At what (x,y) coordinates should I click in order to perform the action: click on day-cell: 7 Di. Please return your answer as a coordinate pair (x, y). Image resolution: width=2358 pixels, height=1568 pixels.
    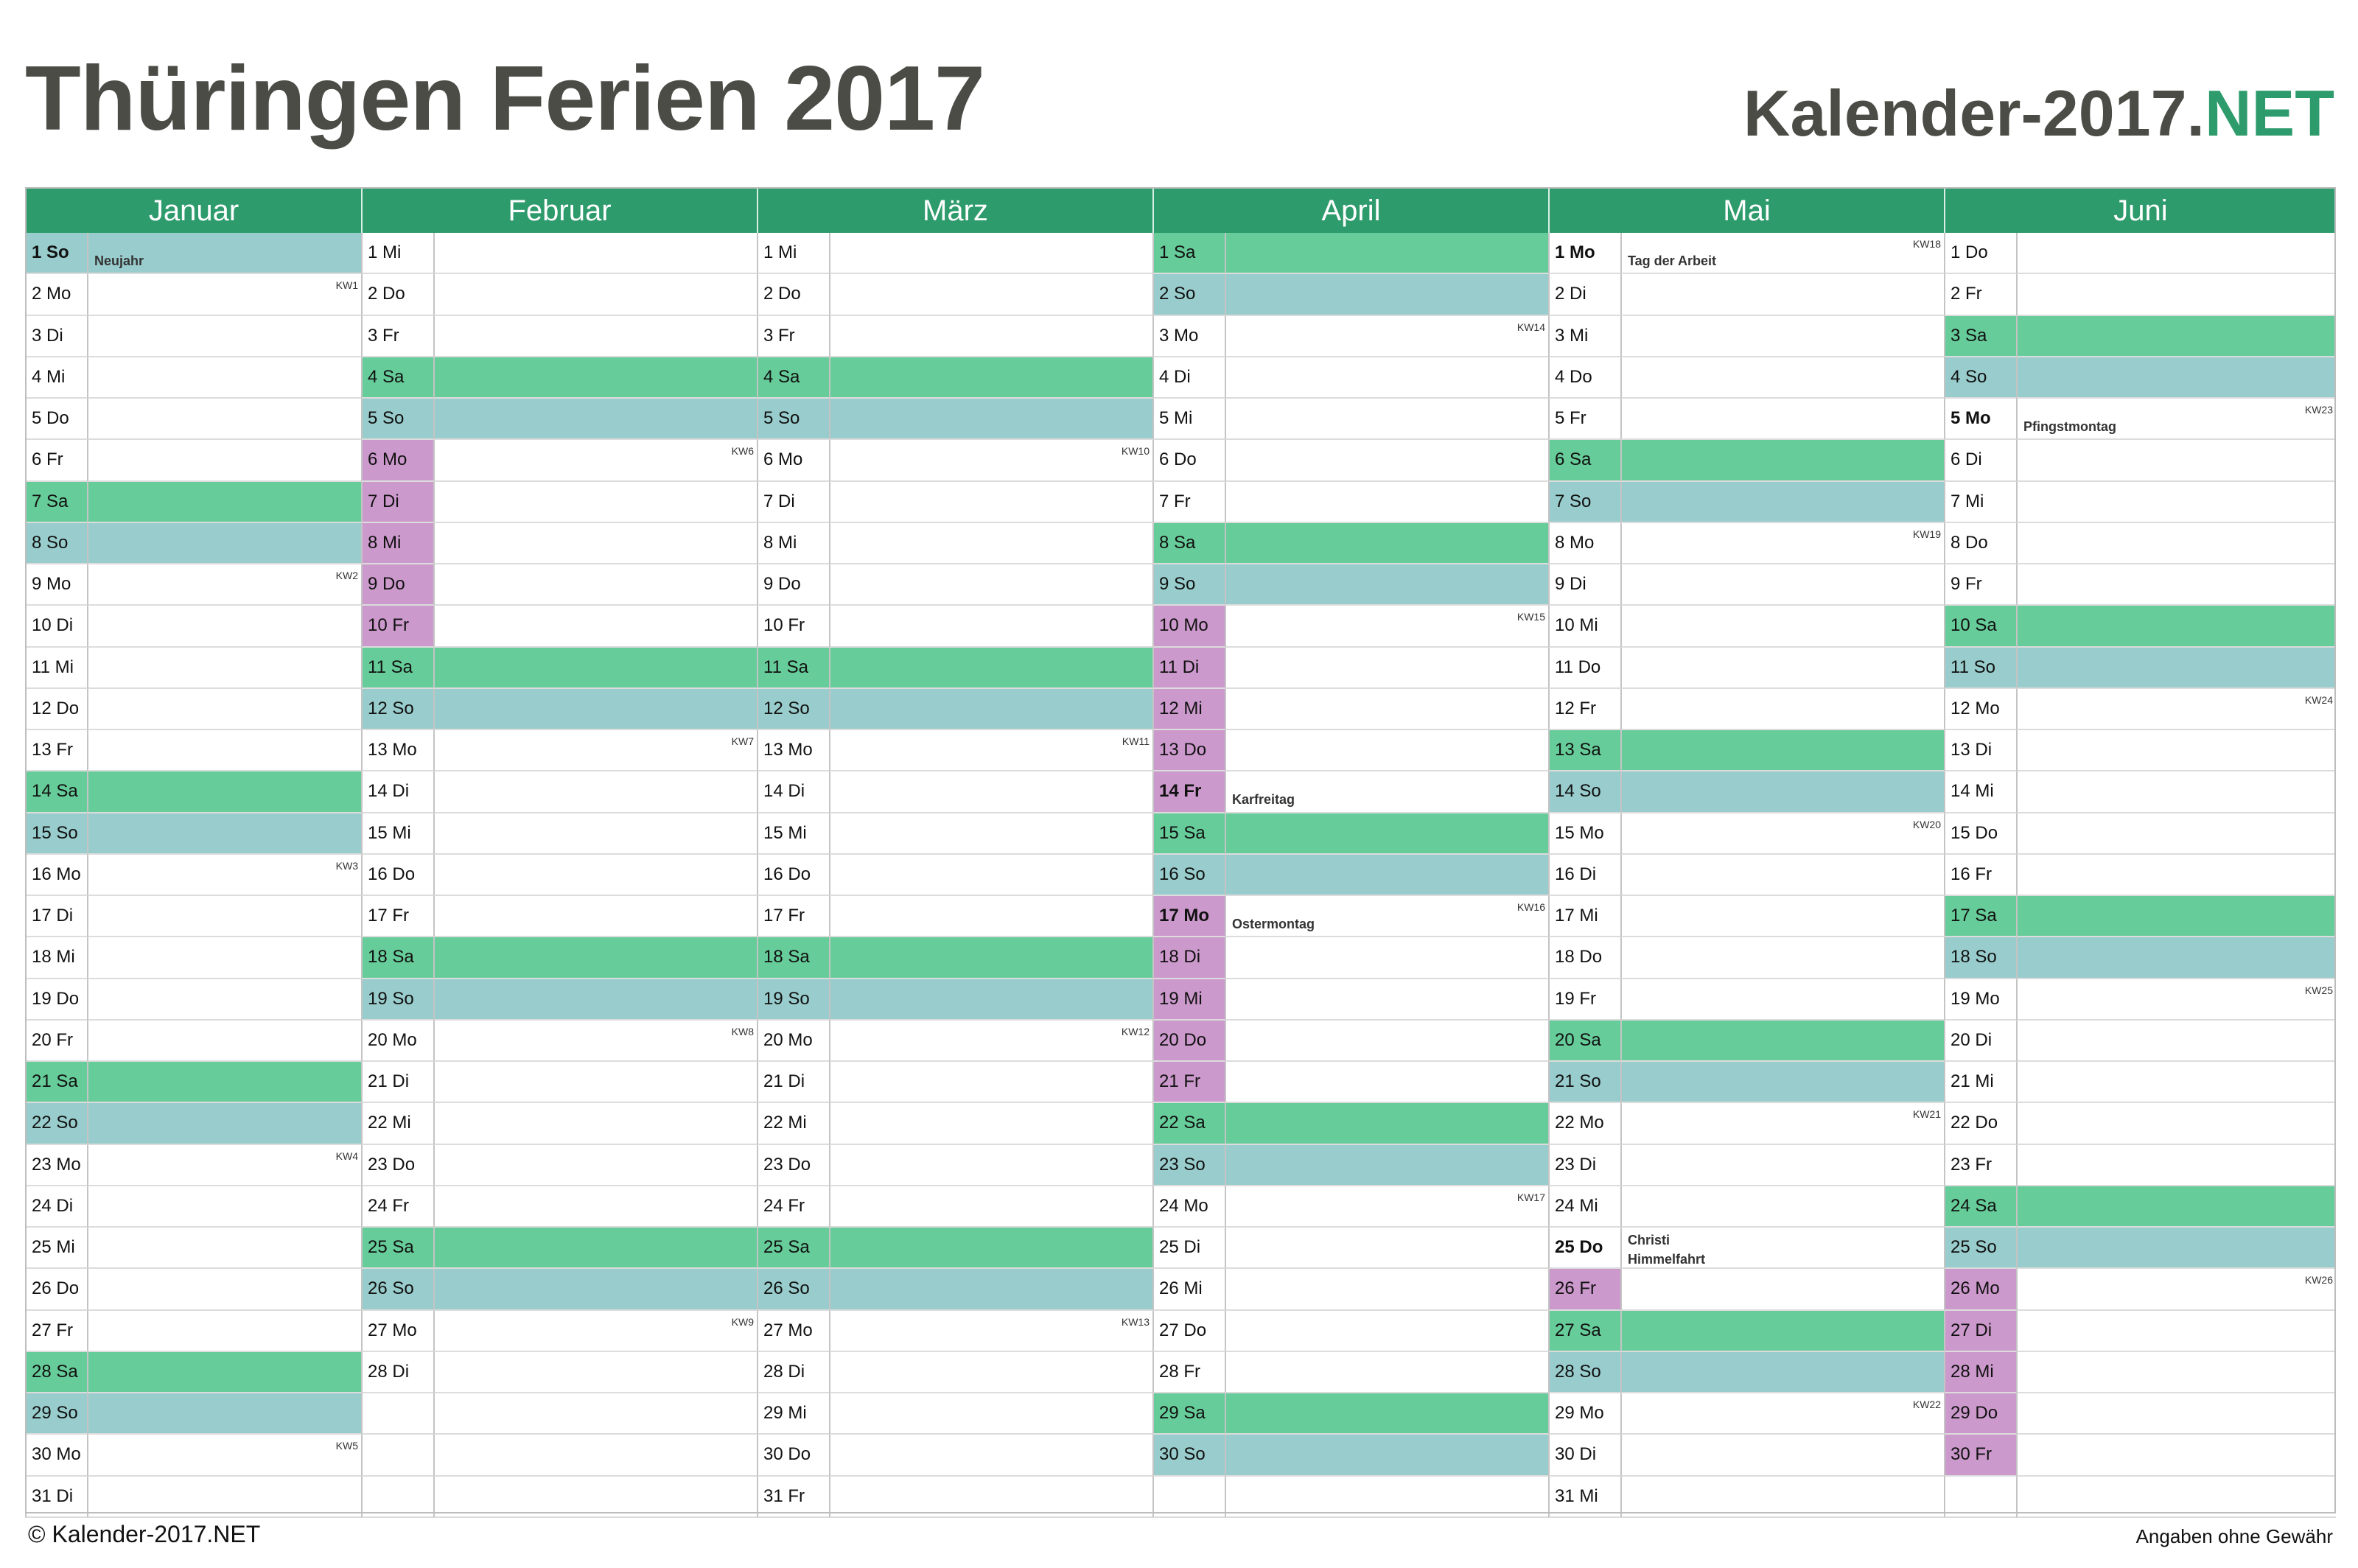
    Looking at the image, I should click on (397, 502).